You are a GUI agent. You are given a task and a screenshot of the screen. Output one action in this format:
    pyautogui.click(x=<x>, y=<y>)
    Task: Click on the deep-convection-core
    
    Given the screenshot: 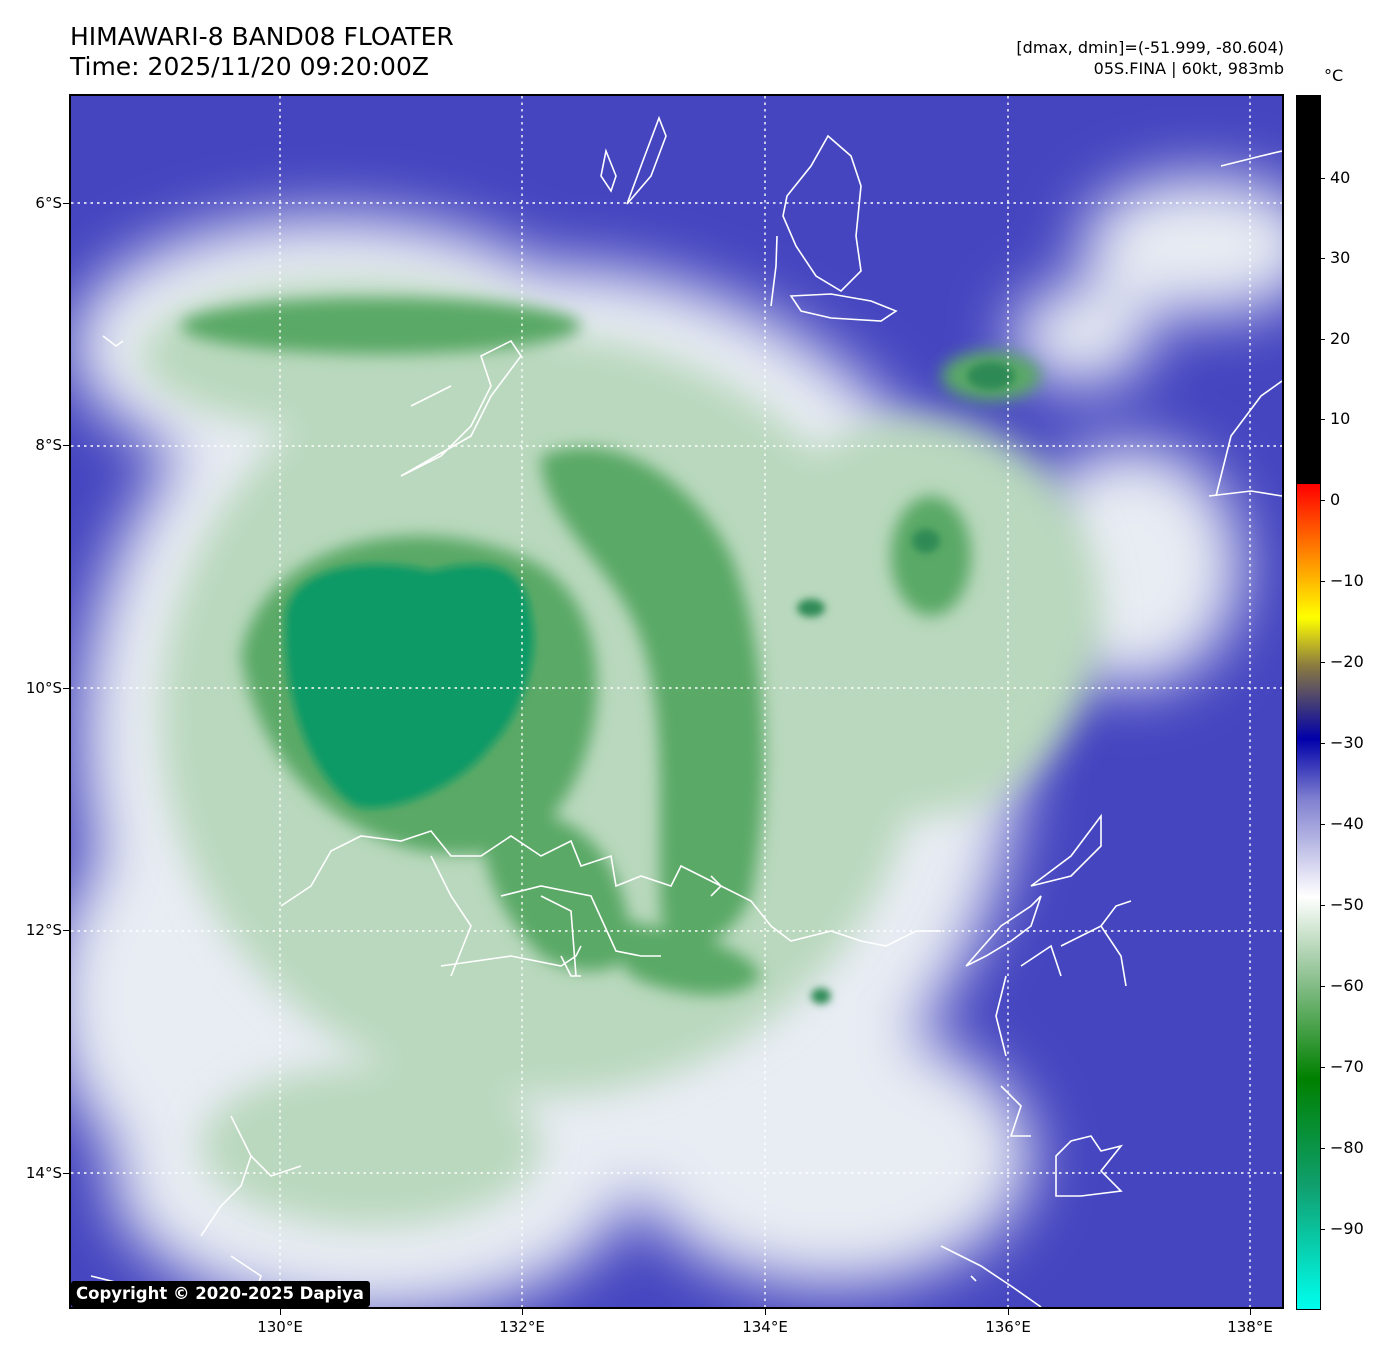 What is the action you would take?
    pyautogui.click(x=409, y=686)
    